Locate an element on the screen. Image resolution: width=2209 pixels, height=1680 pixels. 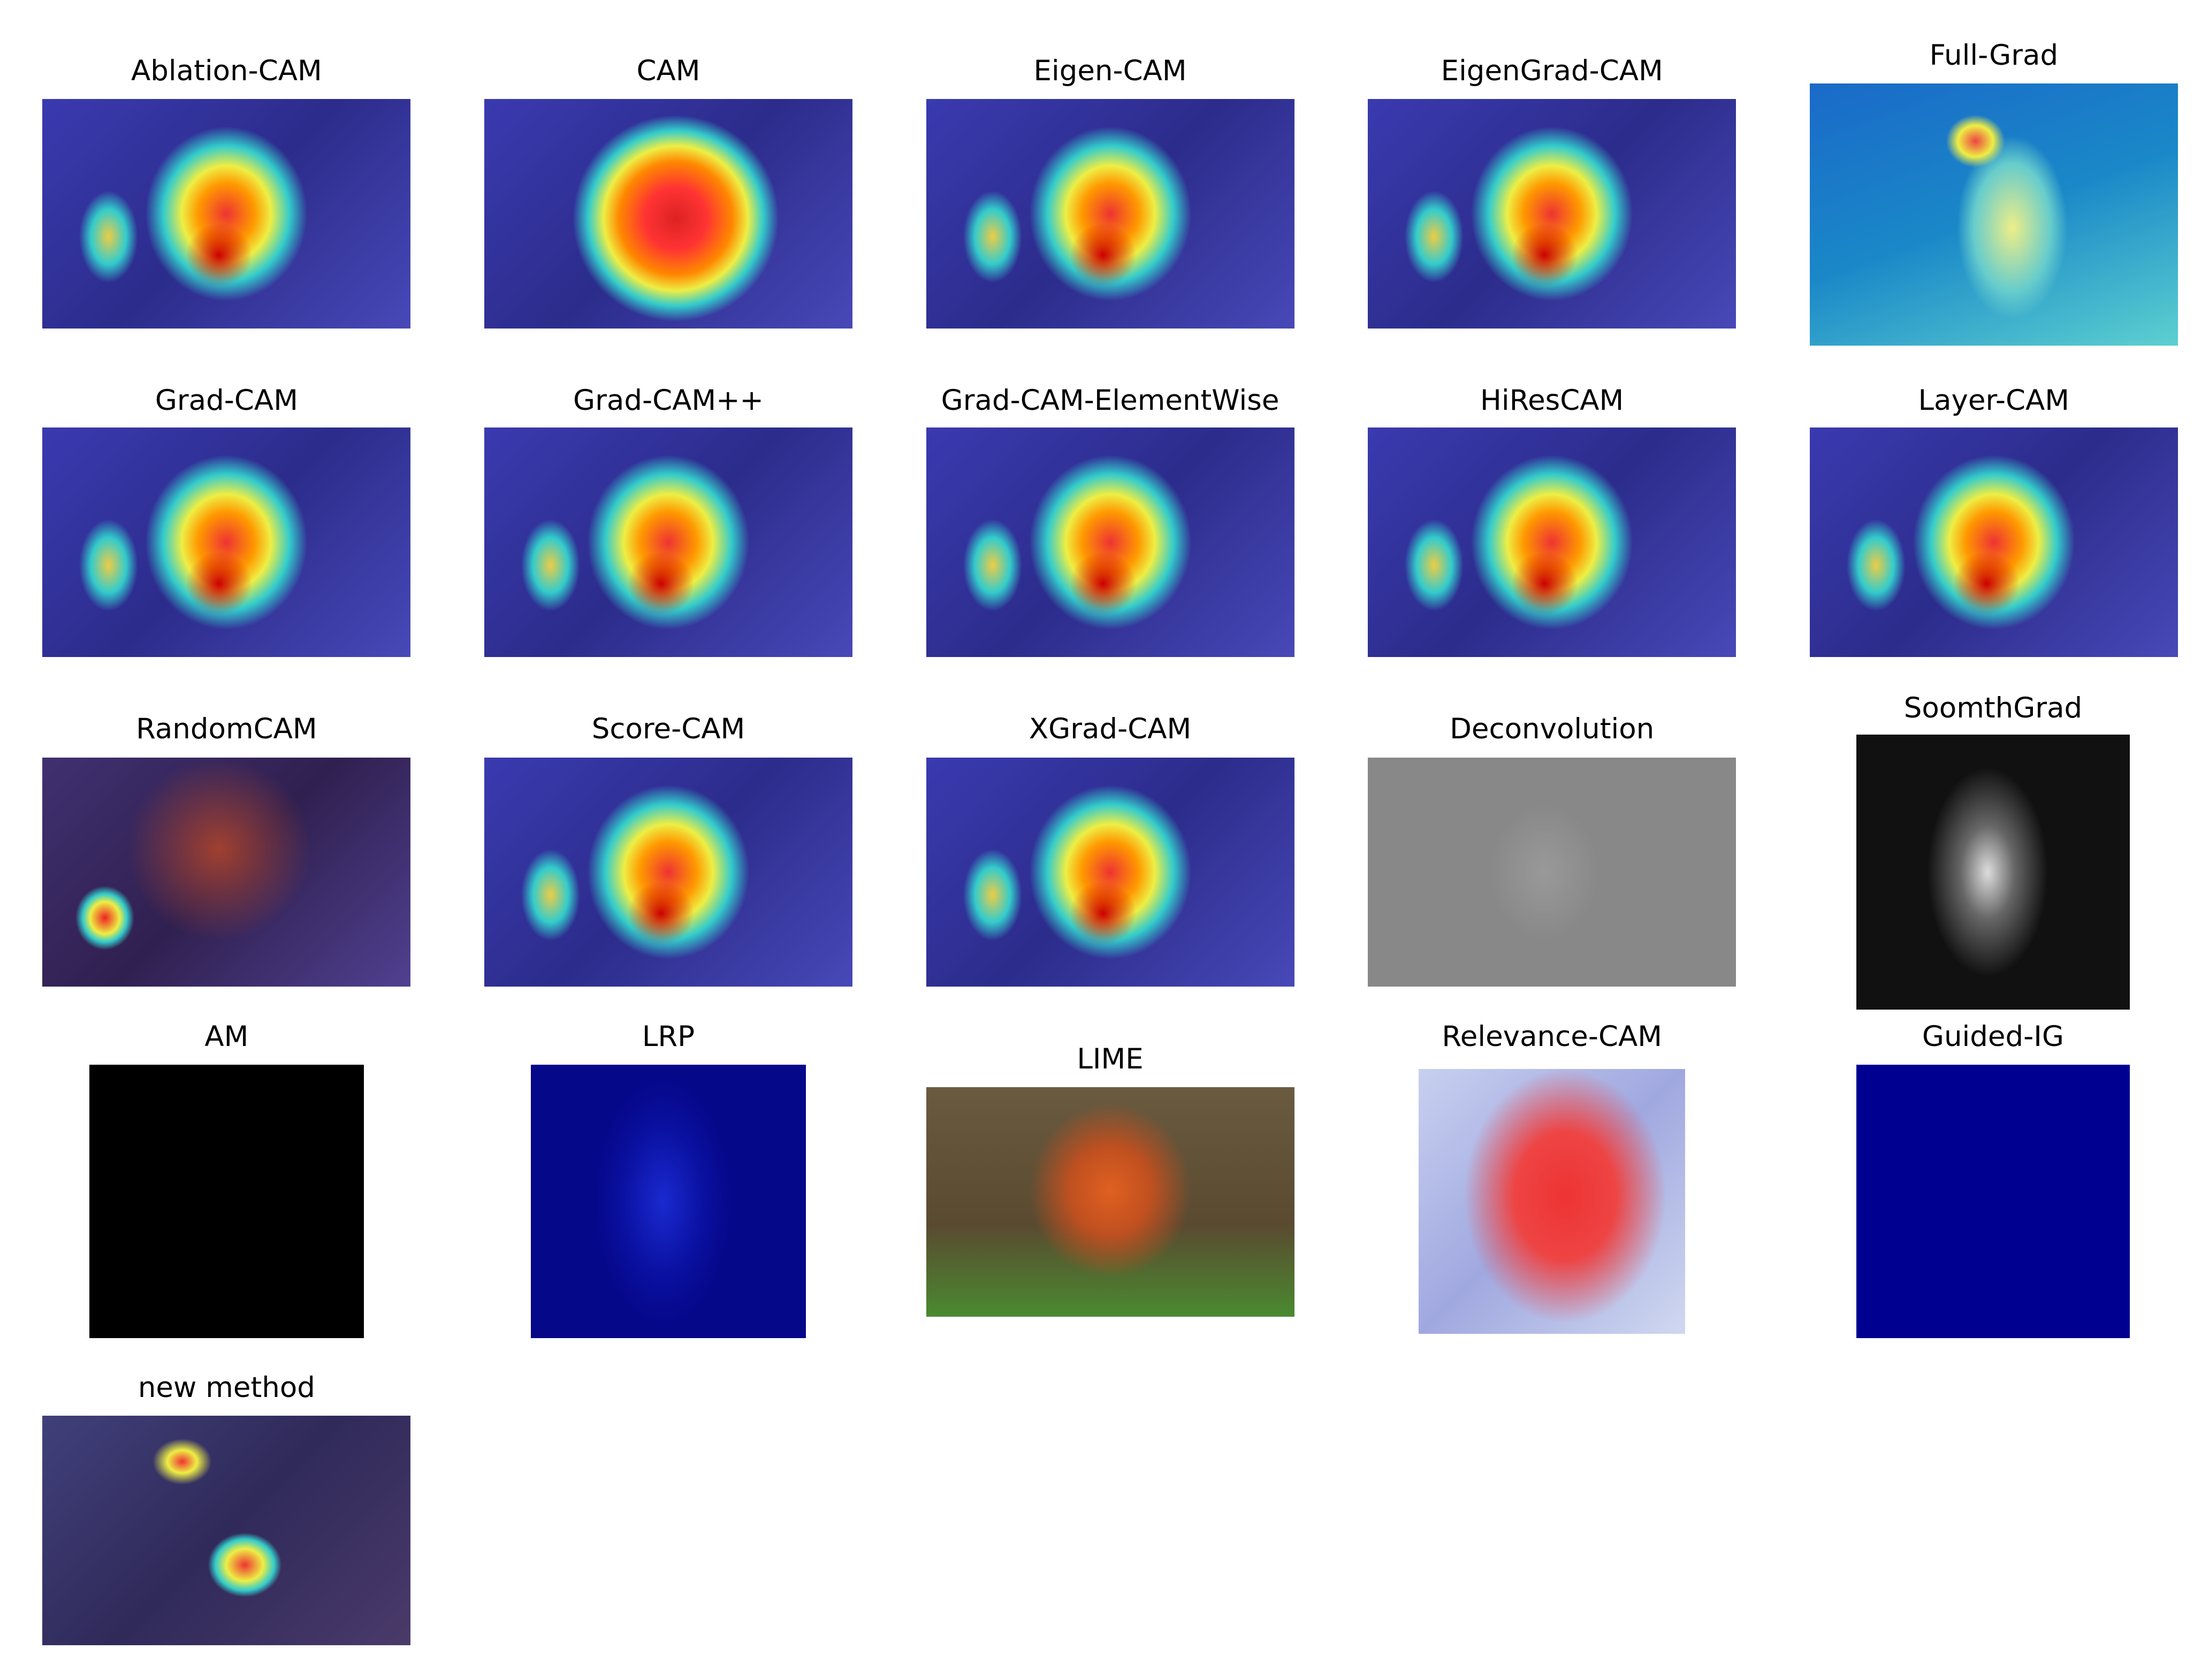
panel-title: Grad-CAM++ is located at coordinates (668, 400).